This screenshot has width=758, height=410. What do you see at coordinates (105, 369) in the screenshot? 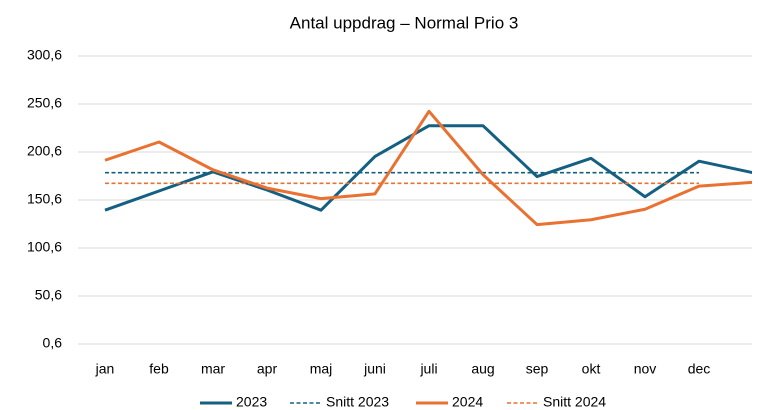
I see `x-tick-label: jan` at bounding box center [105, 369].